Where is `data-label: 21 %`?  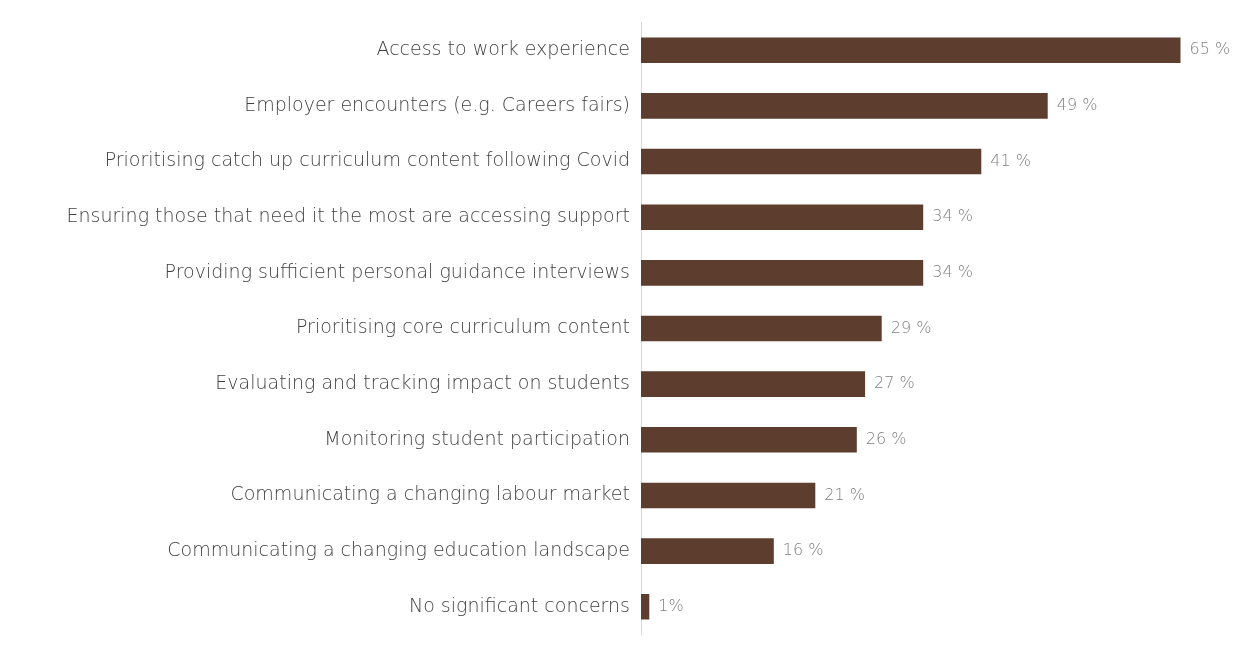
data-label: 21 % is located at coordinates (844, 494).